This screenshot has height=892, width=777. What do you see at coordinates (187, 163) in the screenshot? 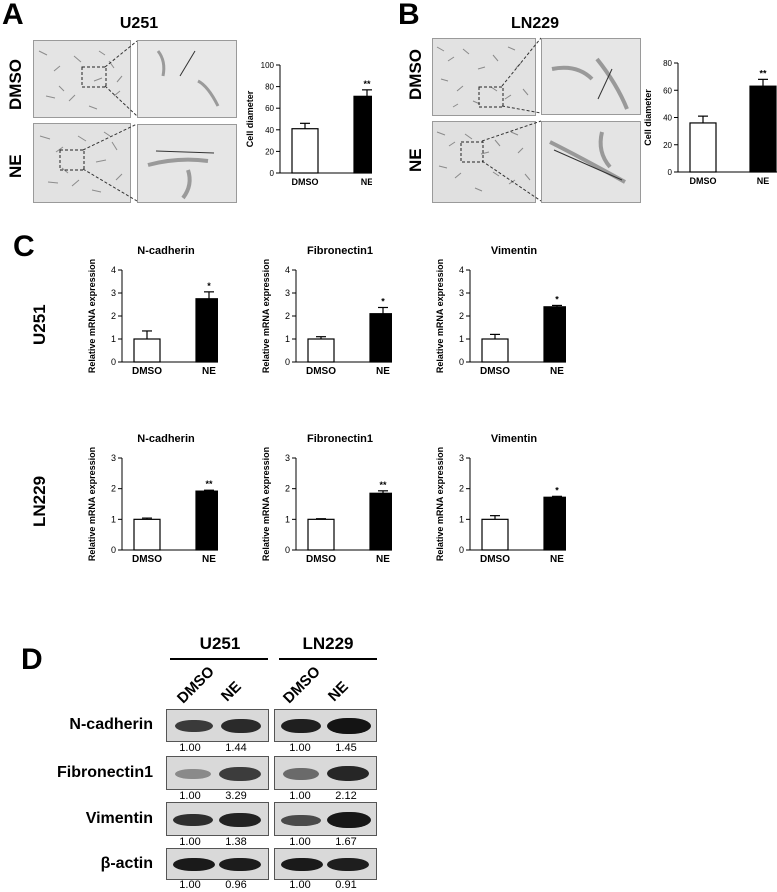
I see `micrograph-u251-ne-zoom` at bounding box center [187, 163].